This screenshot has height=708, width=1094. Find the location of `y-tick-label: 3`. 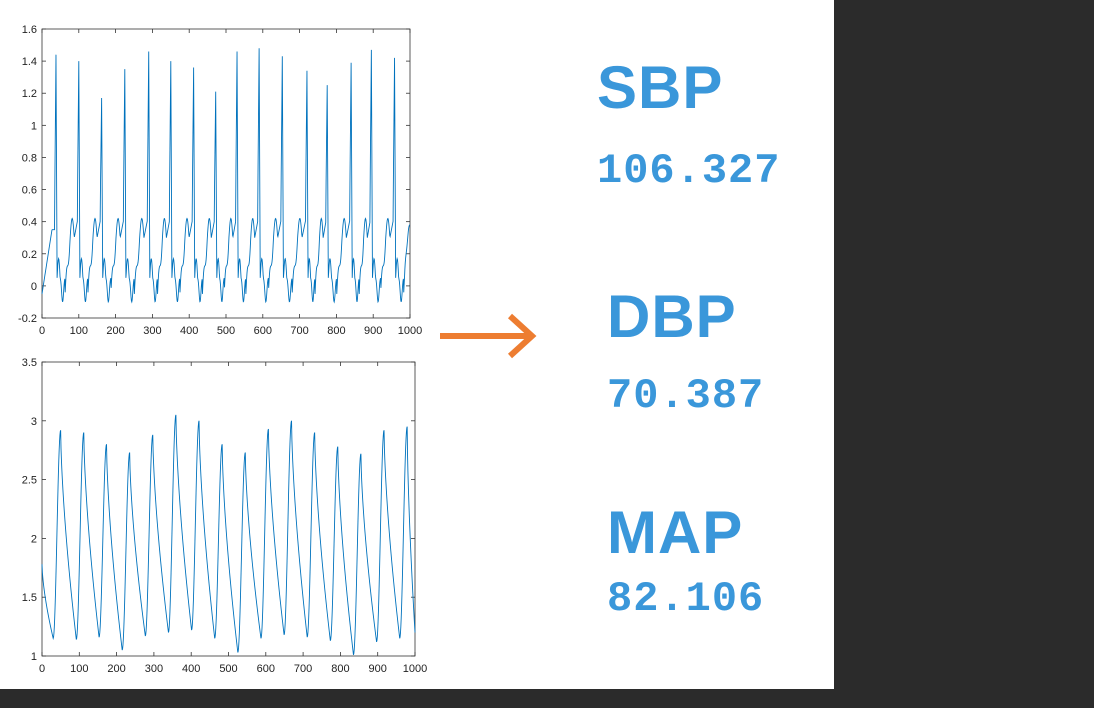

y-tick-label: 3 is located at coordinates (34, 422).